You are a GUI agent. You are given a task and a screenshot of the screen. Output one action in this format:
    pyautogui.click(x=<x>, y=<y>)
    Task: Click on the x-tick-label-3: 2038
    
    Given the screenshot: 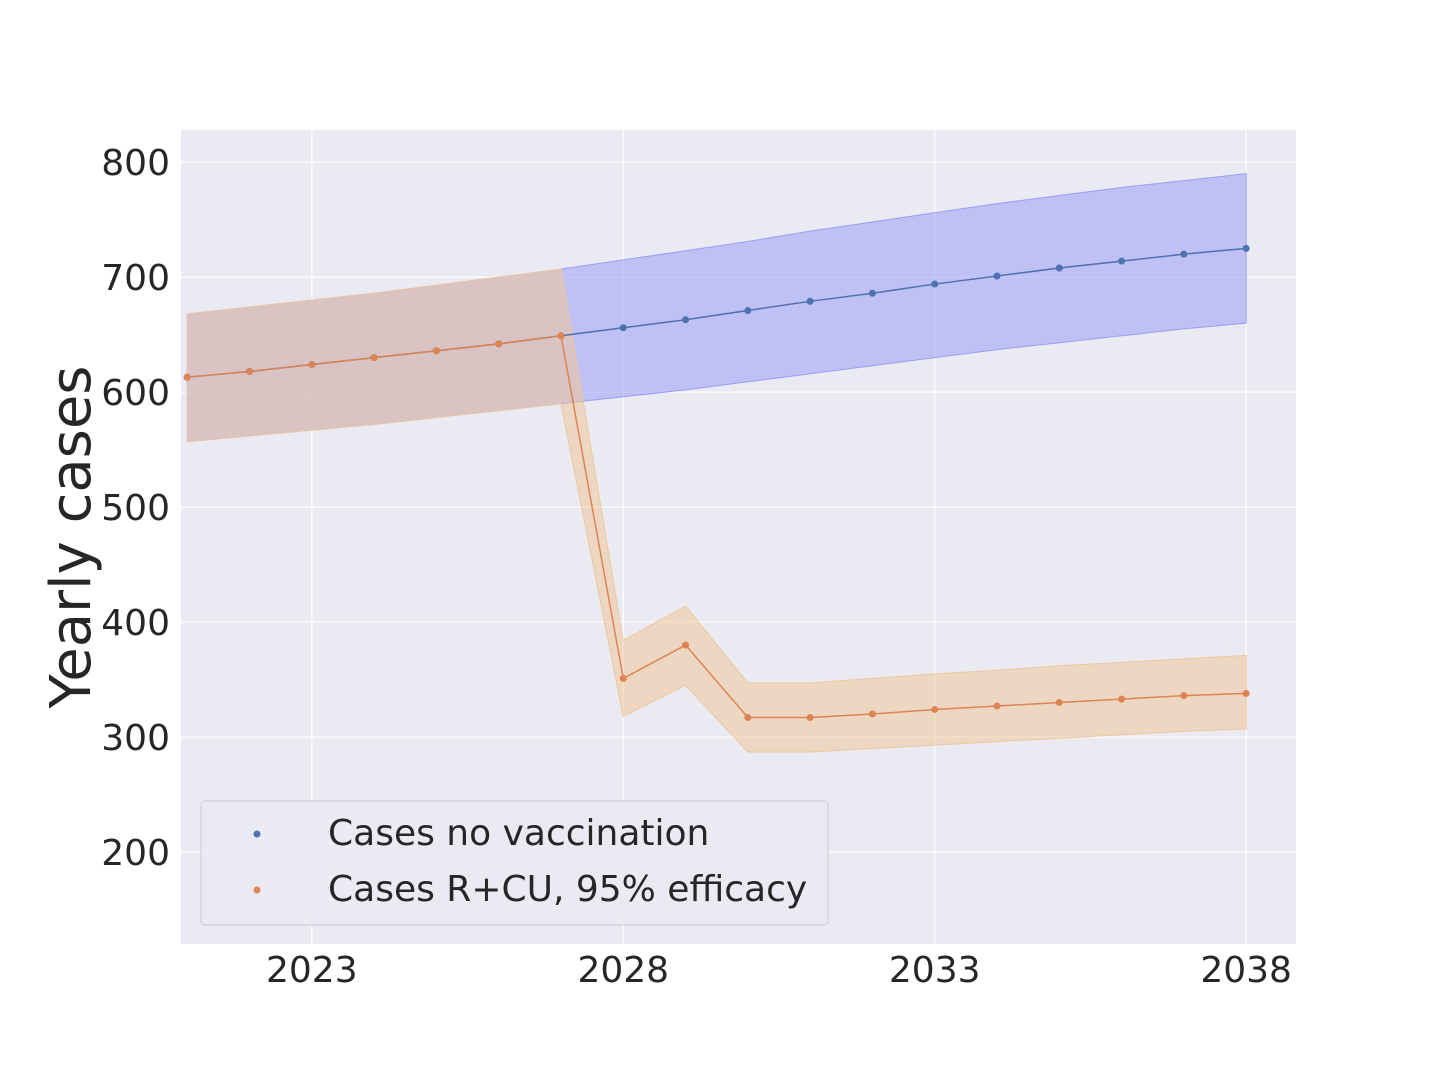 What is the action you would take?
    pyautogui.click(x=1246, y=970)
    